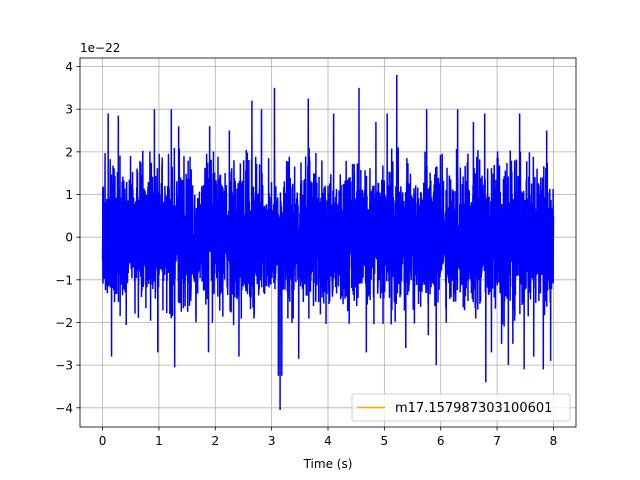 This screenshot has height=480, width=640. I want to click on x-axis-ticks: 0 1 2 3 4 5 6 7 8, so click(328, 437).